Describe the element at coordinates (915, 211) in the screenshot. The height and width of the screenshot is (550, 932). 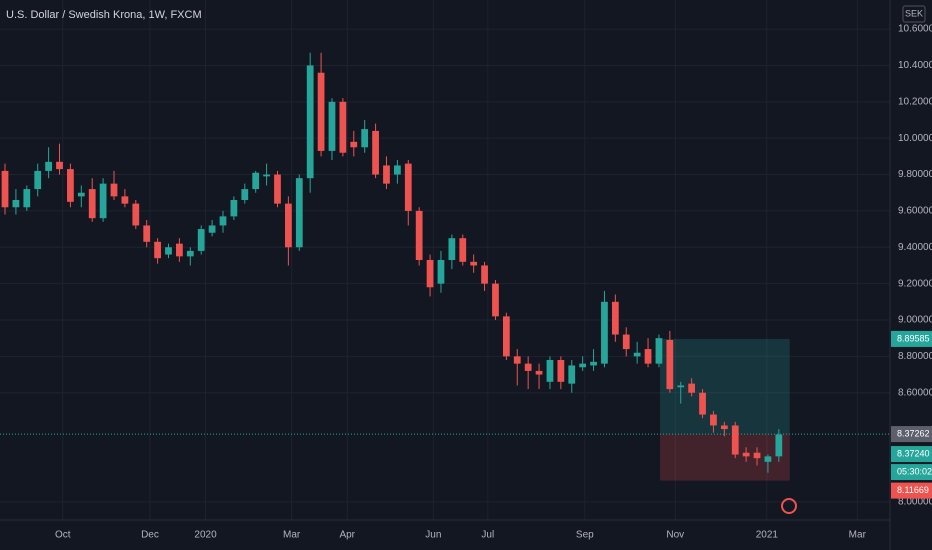
I see `y-tick-label: 9.60000` at that location.